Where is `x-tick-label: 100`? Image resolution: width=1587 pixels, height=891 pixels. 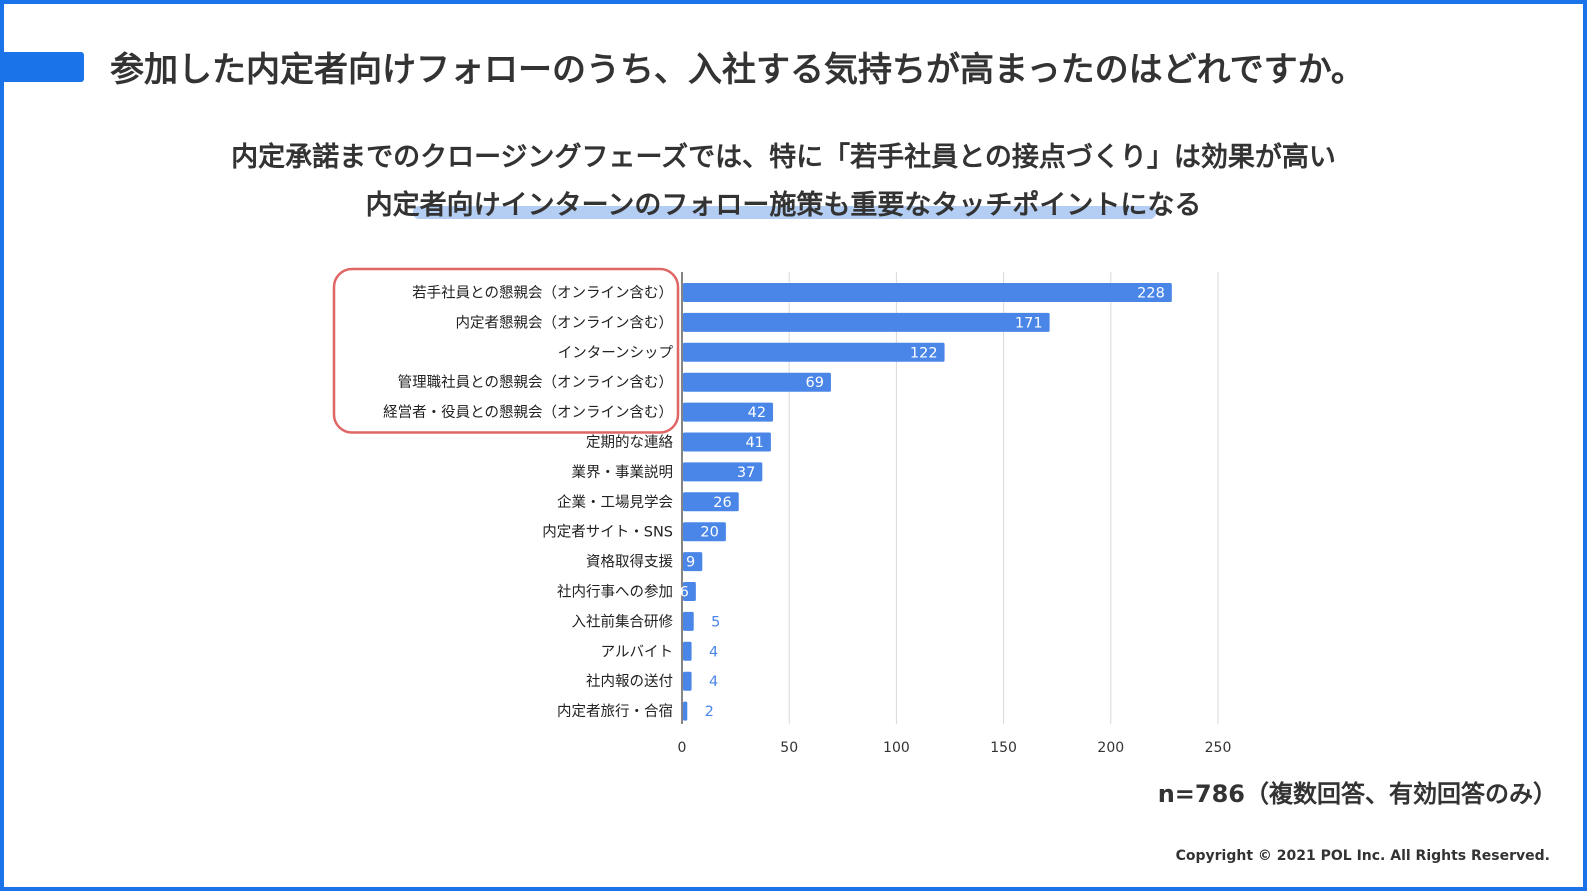
x-tick-label: 100 is located at coordinates (896, 748).